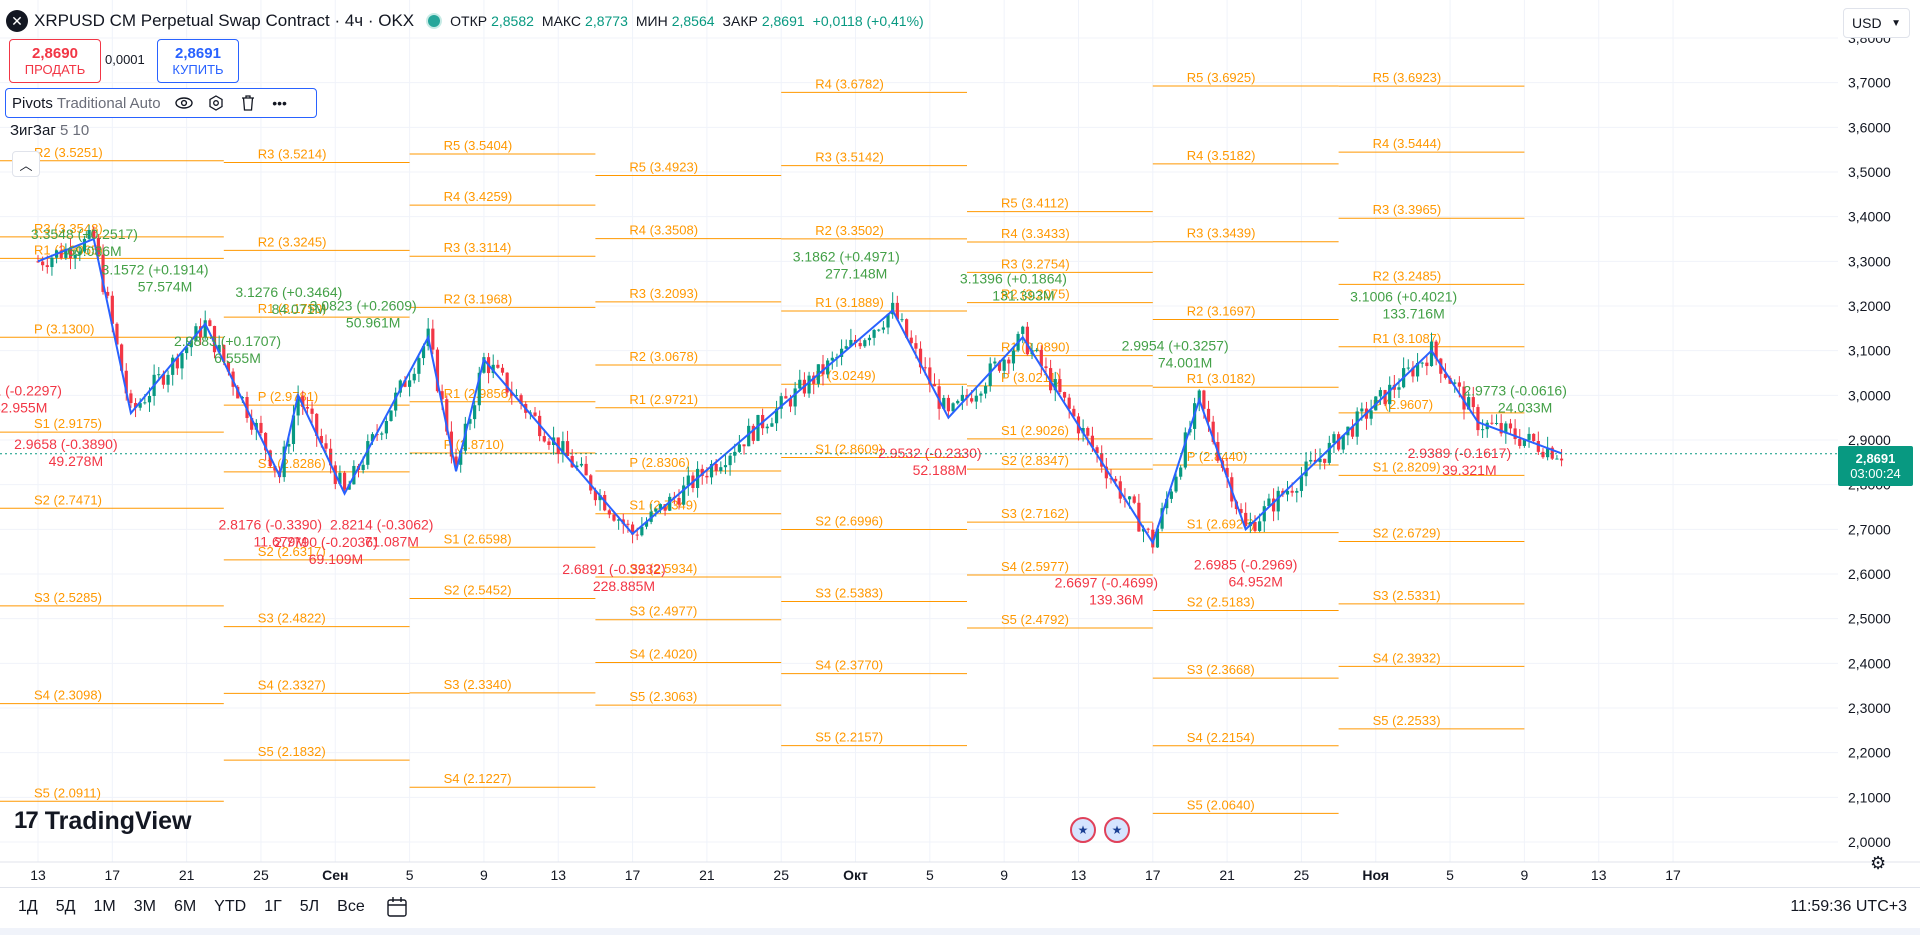  Describe the element at coordinates (55, 61) in the screenshot. I see `sell-button: 2,8690 ПРОДАТЬ` at that location.